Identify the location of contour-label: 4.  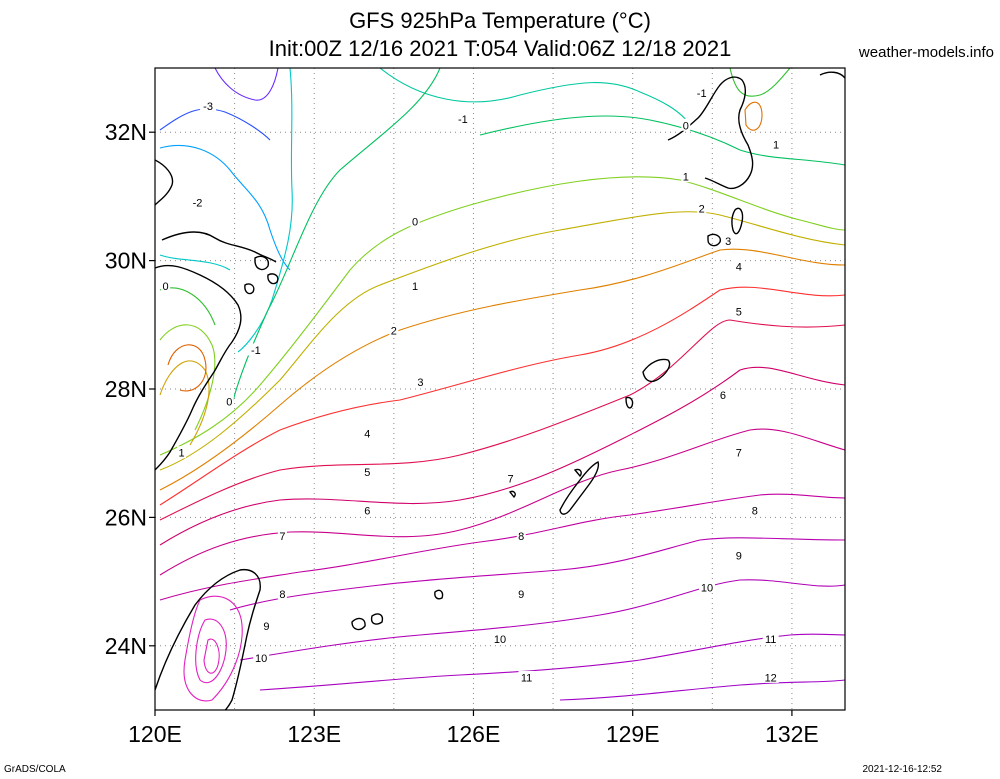
(739, 268).